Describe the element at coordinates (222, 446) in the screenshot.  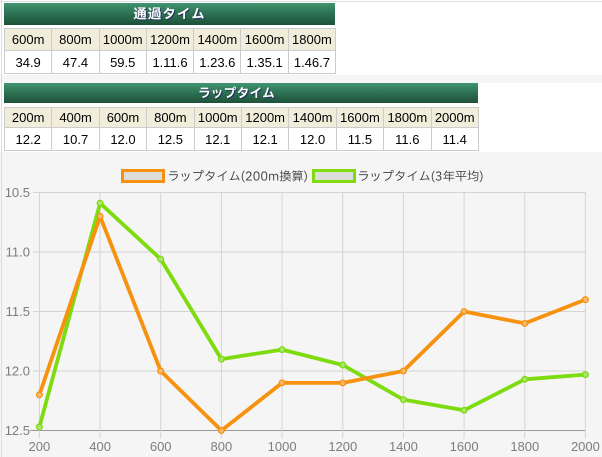
I see `svg-text: 800` at that location.